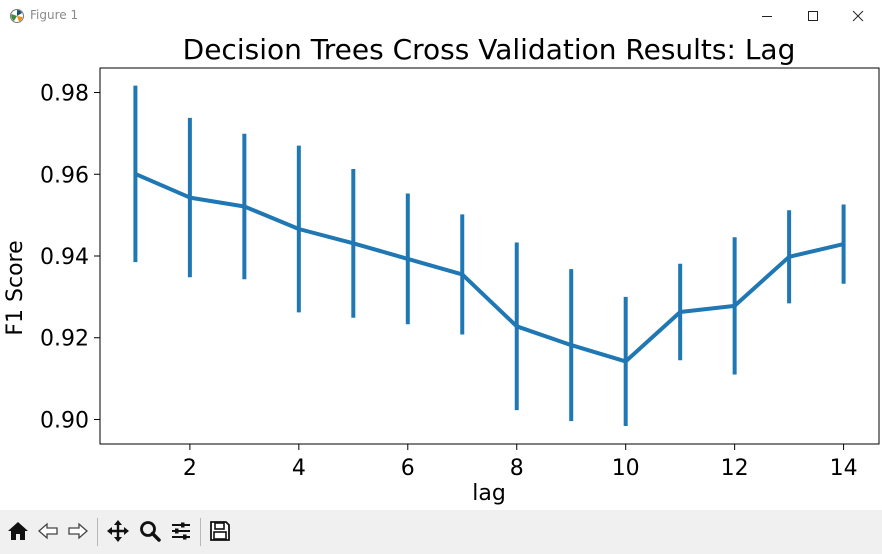 The width and height of the screenshot is (882, 554). I want to click on y-axis-ticks: 0.90 0.92 0.94 0.96 0.98, so click(70, 257).